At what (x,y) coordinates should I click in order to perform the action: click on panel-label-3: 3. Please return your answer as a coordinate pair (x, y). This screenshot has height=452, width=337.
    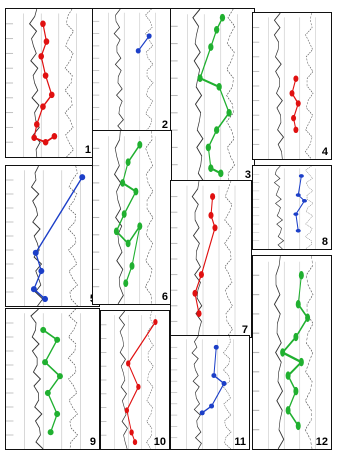
    Looking at the image, I should click on (247, 175).